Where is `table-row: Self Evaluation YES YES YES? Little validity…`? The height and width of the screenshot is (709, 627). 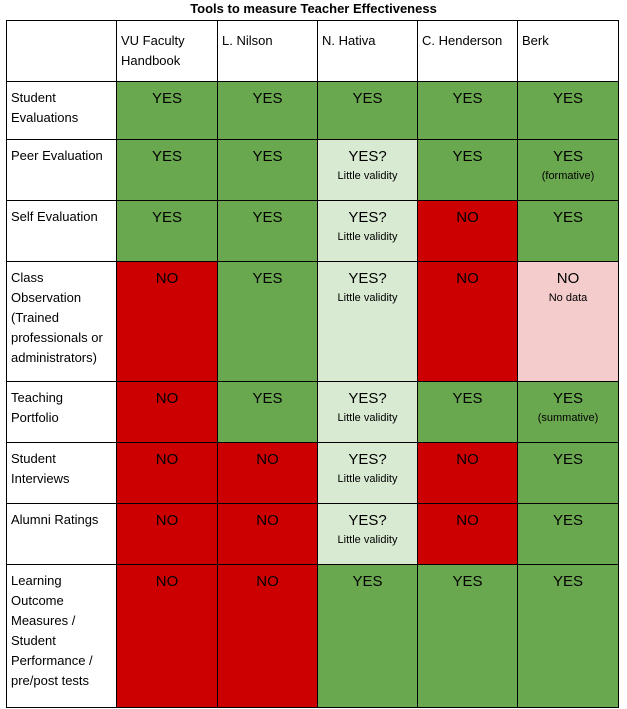
table-row: Self Evaluation YES YES YES? Little validity… is located at coordinates (312, 231).